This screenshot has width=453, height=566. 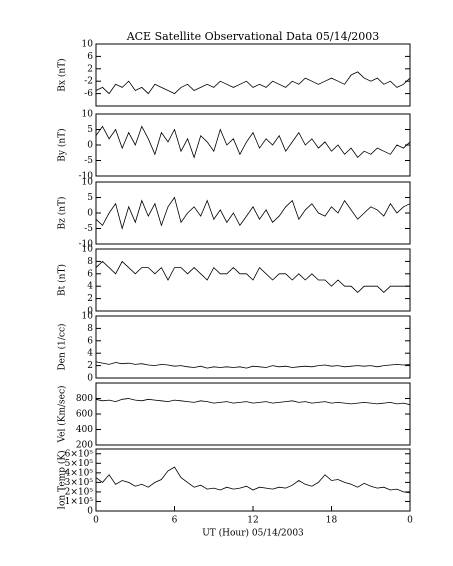 I want to click on y-tick-label: 1×10⁵, so click(x=79, y=502).